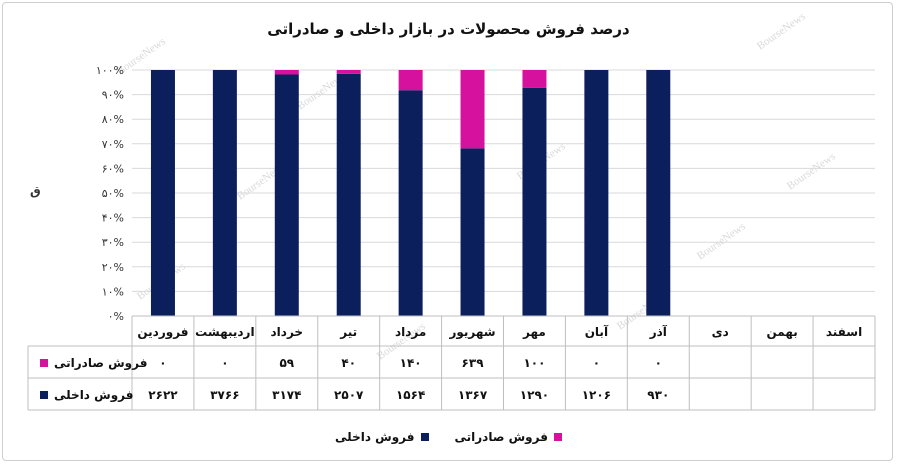 Image resolution: width=897 pixels, height=465 pixels. What do you see at coordinates (720, 332) in the screenshot?
I see `category-label-9: دی` at bounding box center [720, 332].